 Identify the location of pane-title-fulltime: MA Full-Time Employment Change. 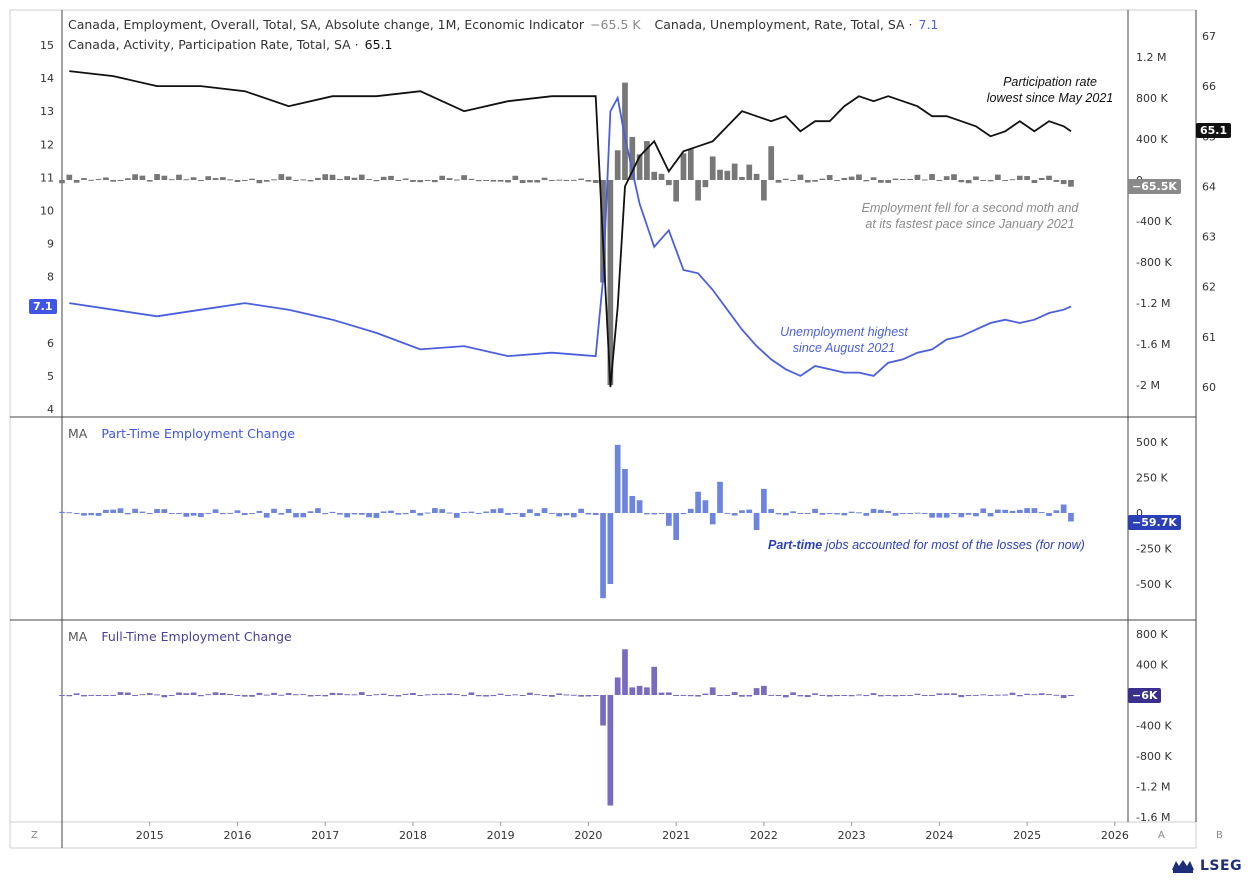
(180, 636).